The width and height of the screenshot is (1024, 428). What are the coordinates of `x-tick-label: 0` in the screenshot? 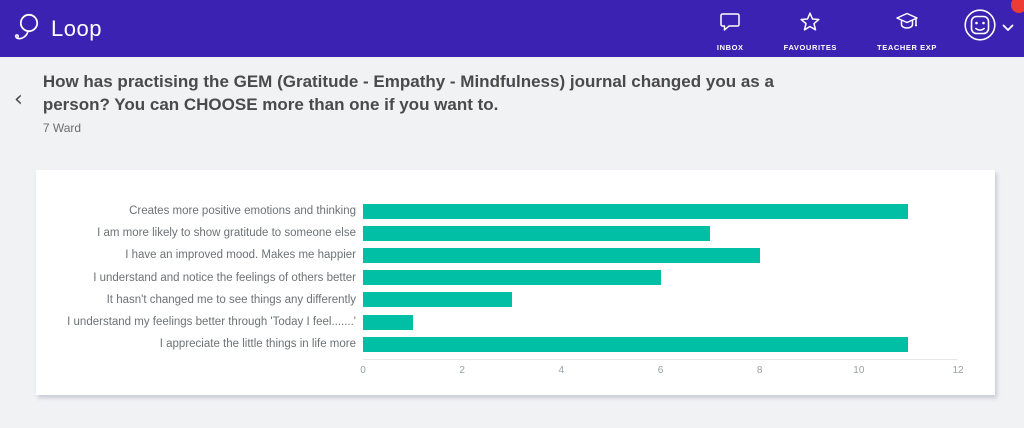 It's located at (363, 371).